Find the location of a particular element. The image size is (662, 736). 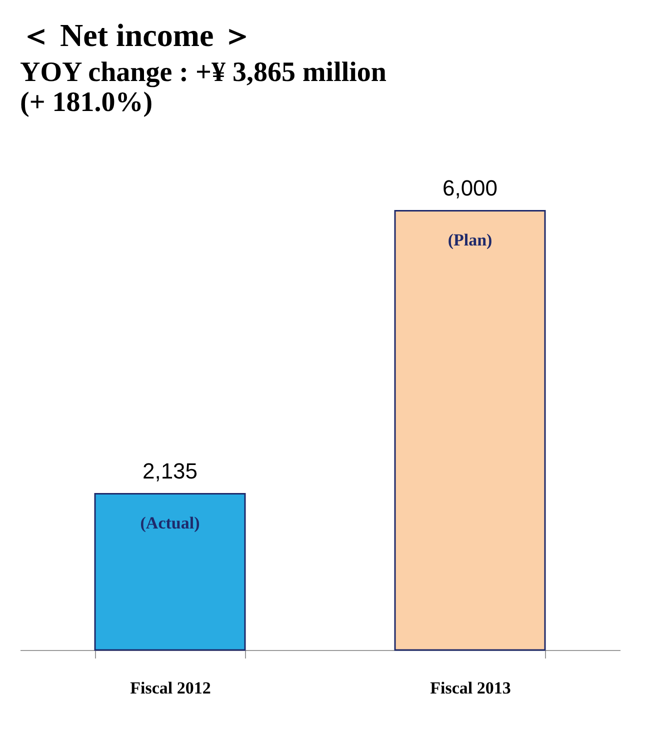

x-tick-label: Fiscal 2013 is located at coordinates (470, 688).